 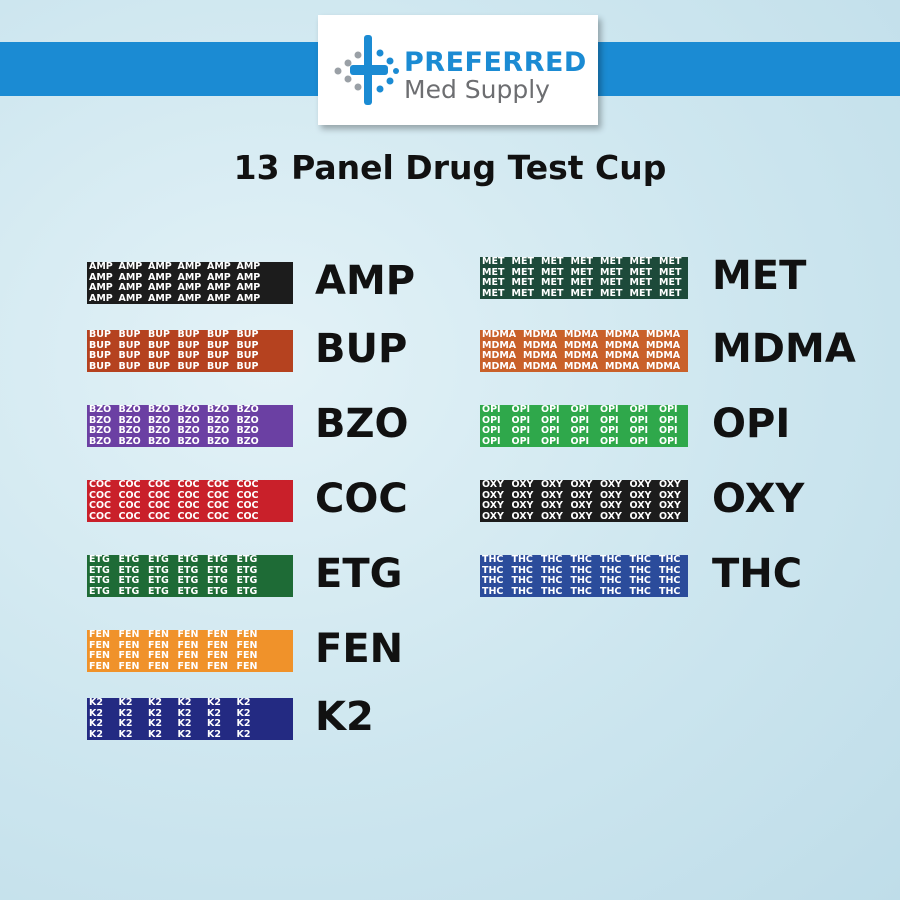 I want to click on panel-label: THC, so click(x=757, y=574).